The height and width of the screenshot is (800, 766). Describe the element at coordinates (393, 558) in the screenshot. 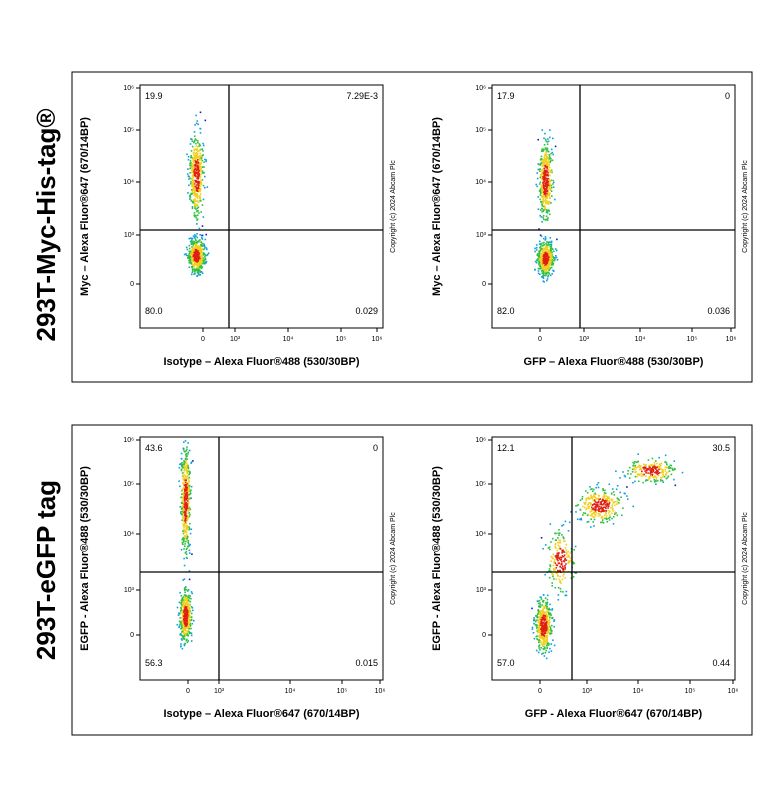

I see `copyright: Copyright (c) 2024 Abcam Plc` at that location.